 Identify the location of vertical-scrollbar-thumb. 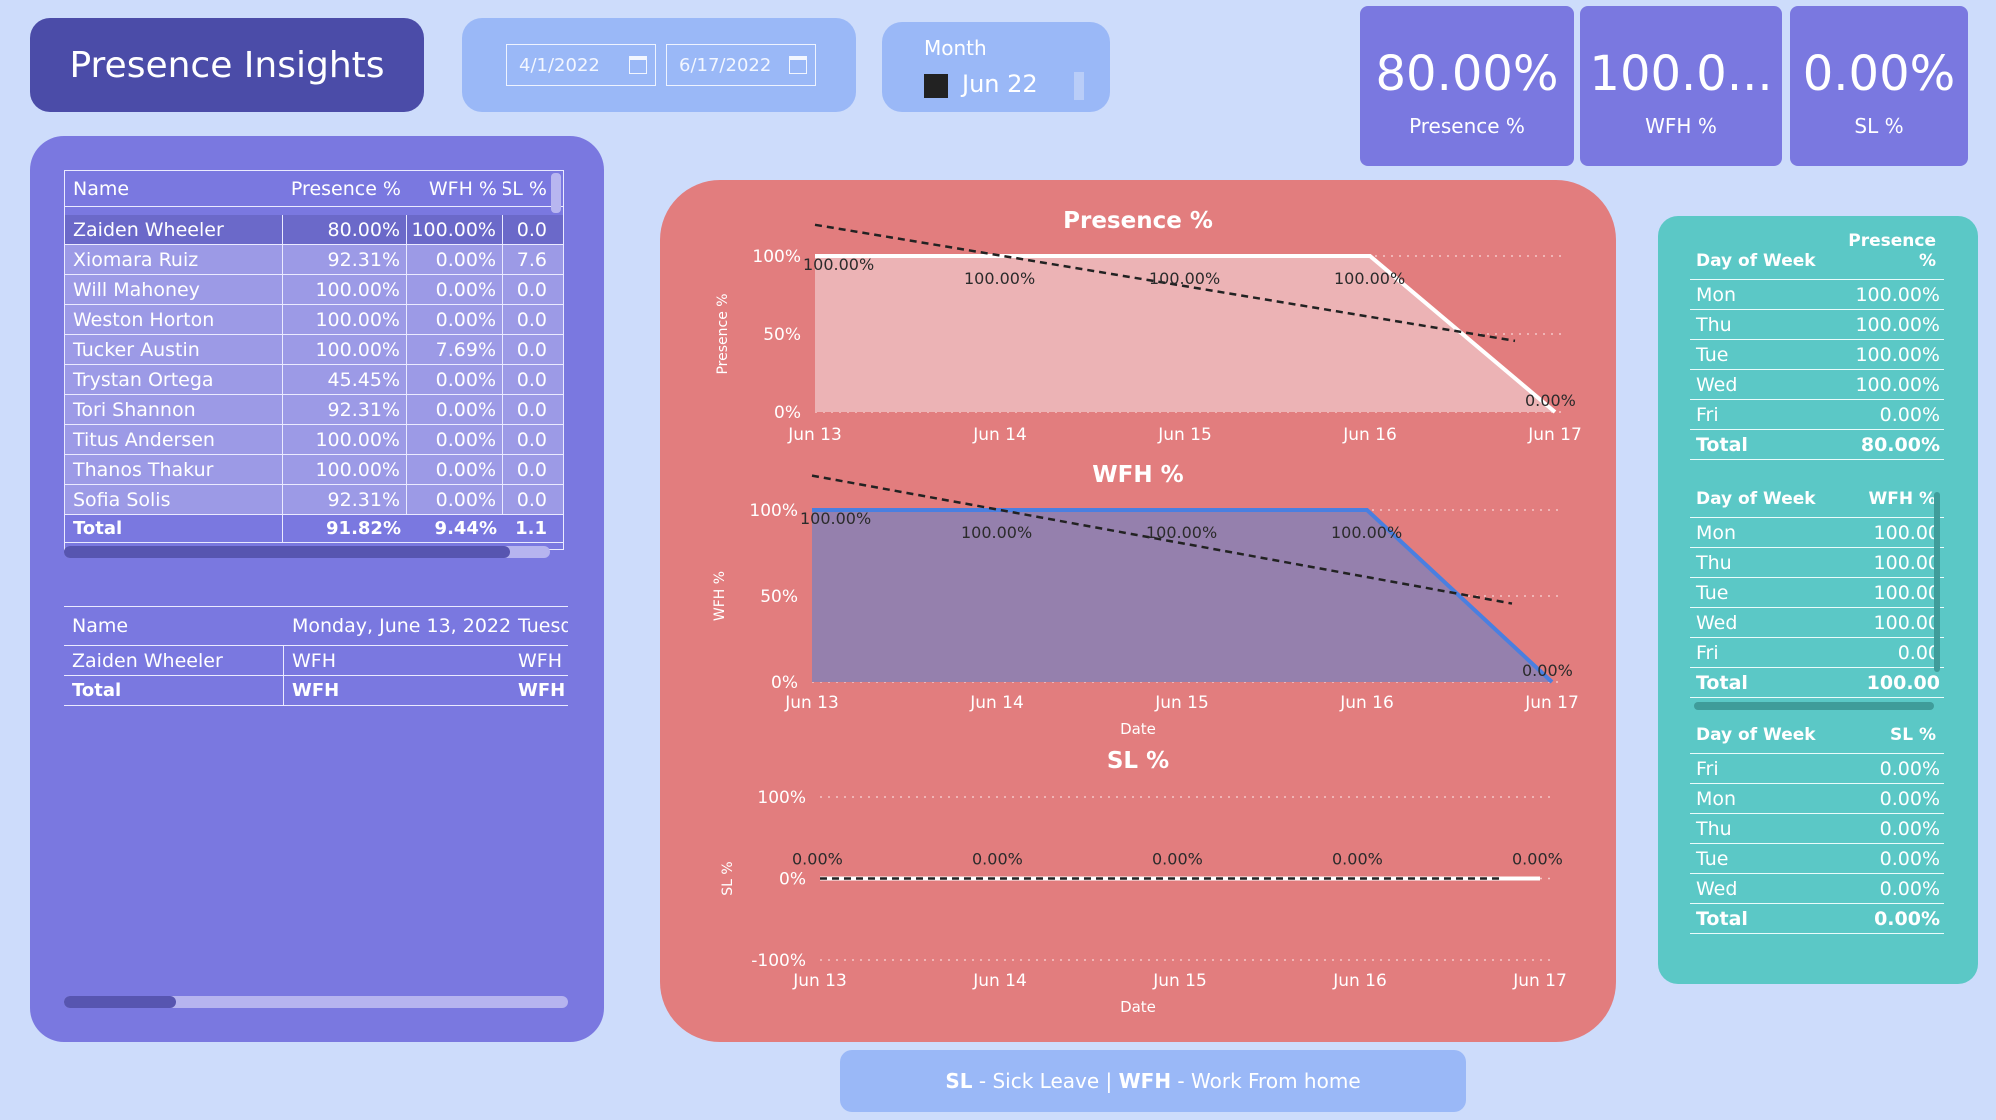
(1937, 582).